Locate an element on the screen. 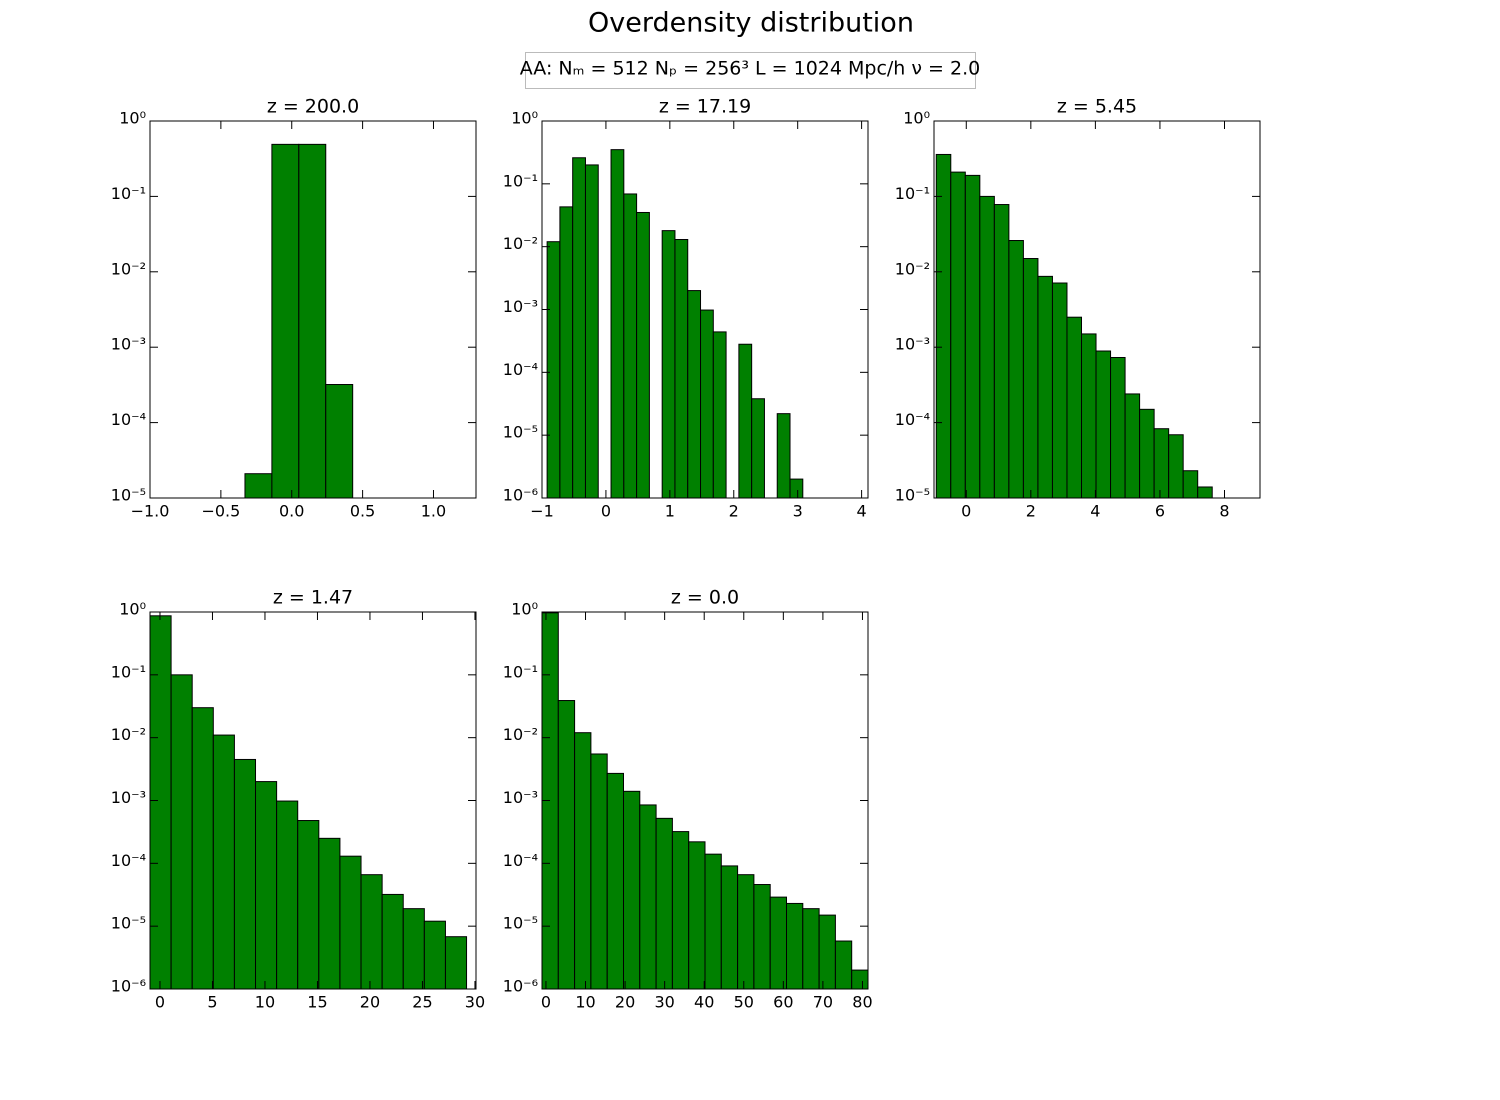  x-tick-label: −1.0 is located at coordinates (150, 511).